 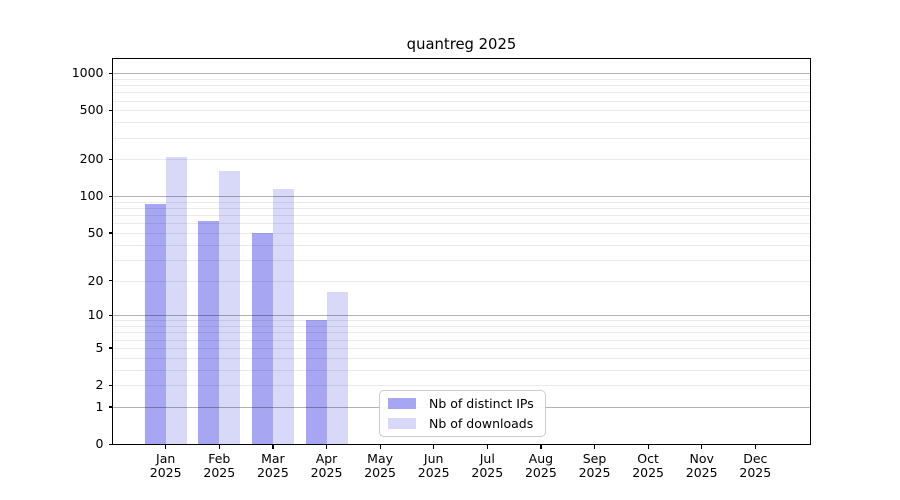 I want to click on x-tick-label-jun: Jun 2025, so click(x=433, y=465).